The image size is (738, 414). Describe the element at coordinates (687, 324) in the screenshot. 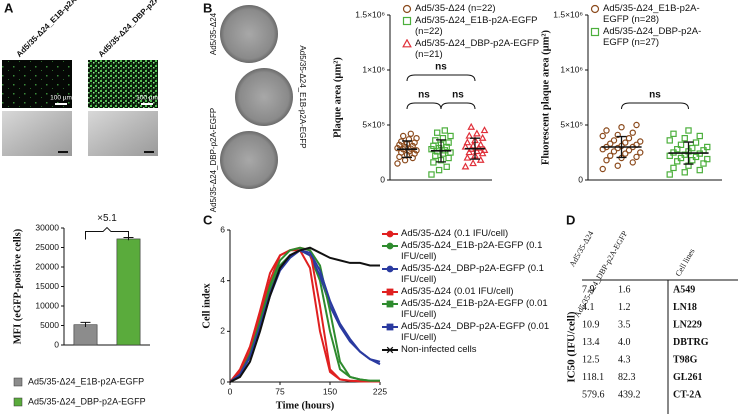

I see `cell-line: LN229` at that location.